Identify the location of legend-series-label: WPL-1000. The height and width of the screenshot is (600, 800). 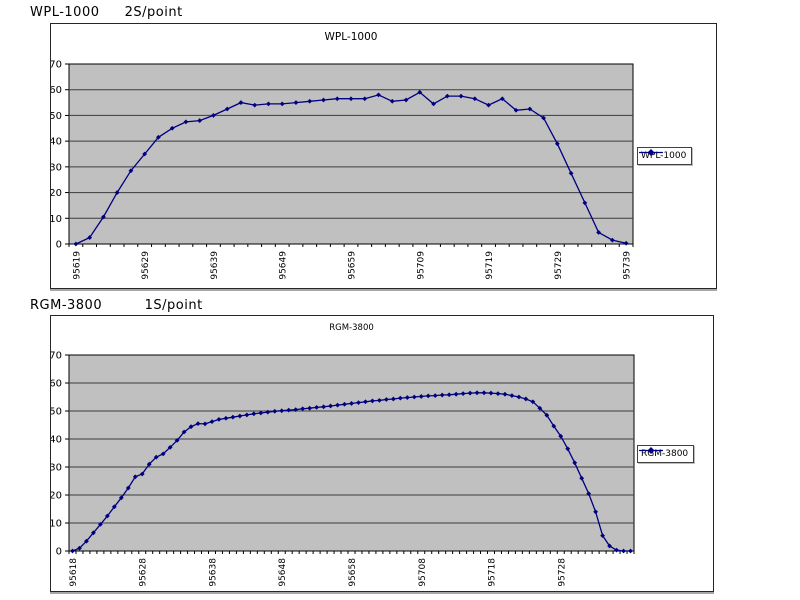
(664, 156).